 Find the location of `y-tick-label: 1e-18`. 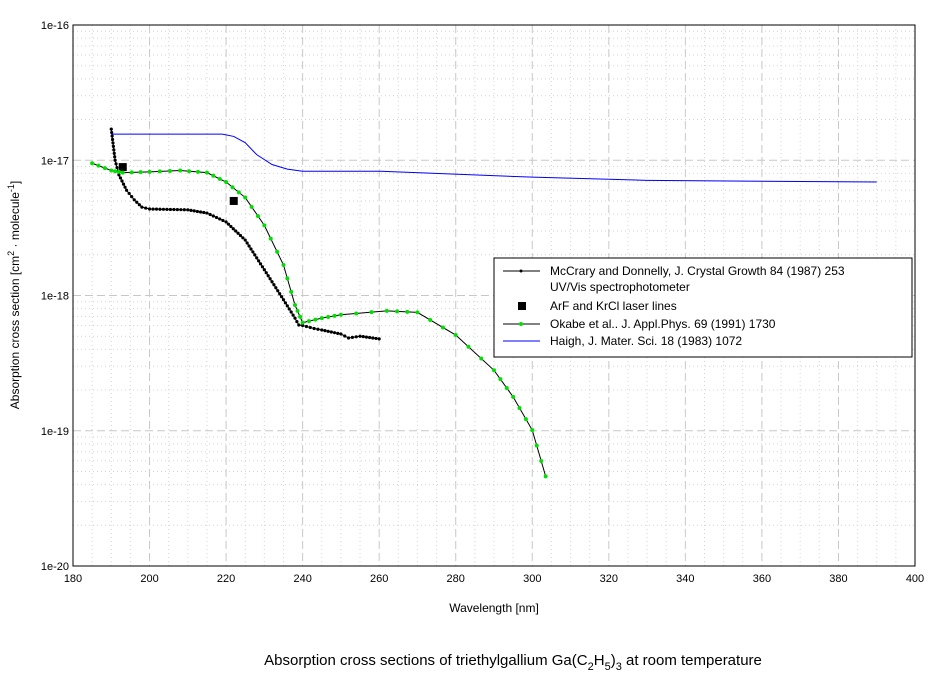

y-tick-label: 1e-18 is located at coordinates (55, 297).